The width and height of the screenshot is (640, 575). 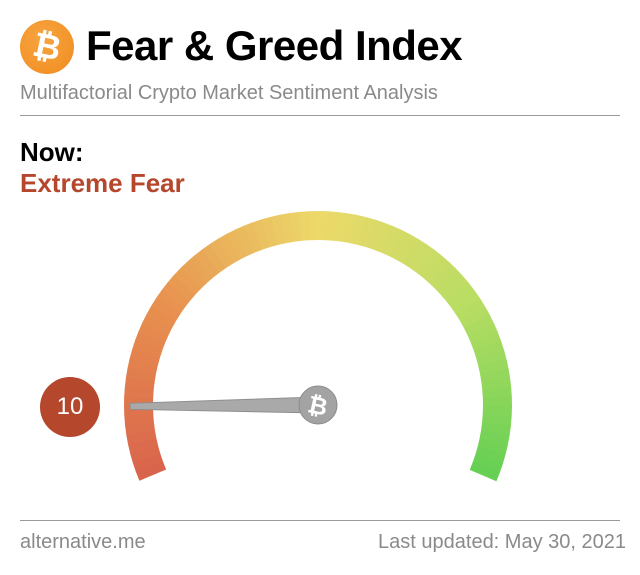 I want to click on classification-label: Extreme Fear, so click(x=102, y=183).